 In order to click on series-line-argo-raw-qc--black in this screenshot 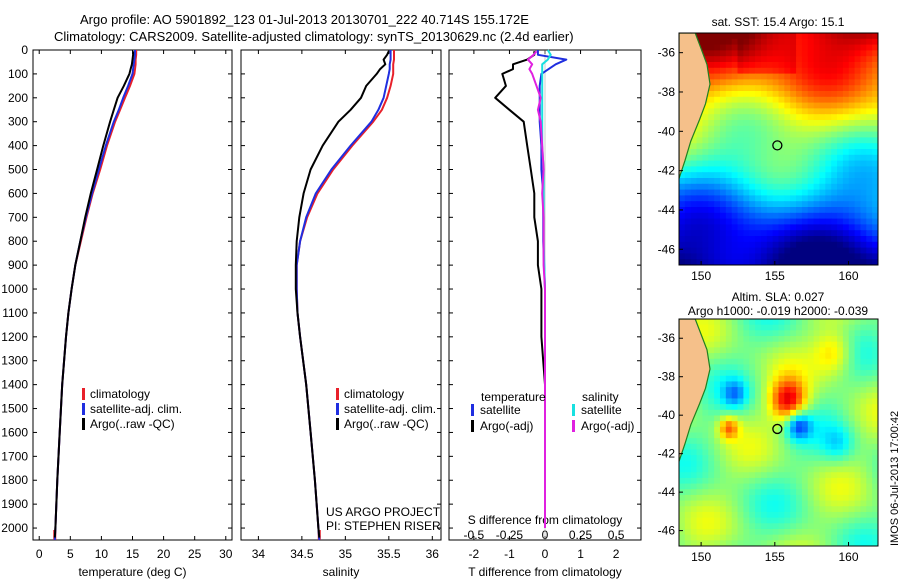, I will do `click(94, 294)`.